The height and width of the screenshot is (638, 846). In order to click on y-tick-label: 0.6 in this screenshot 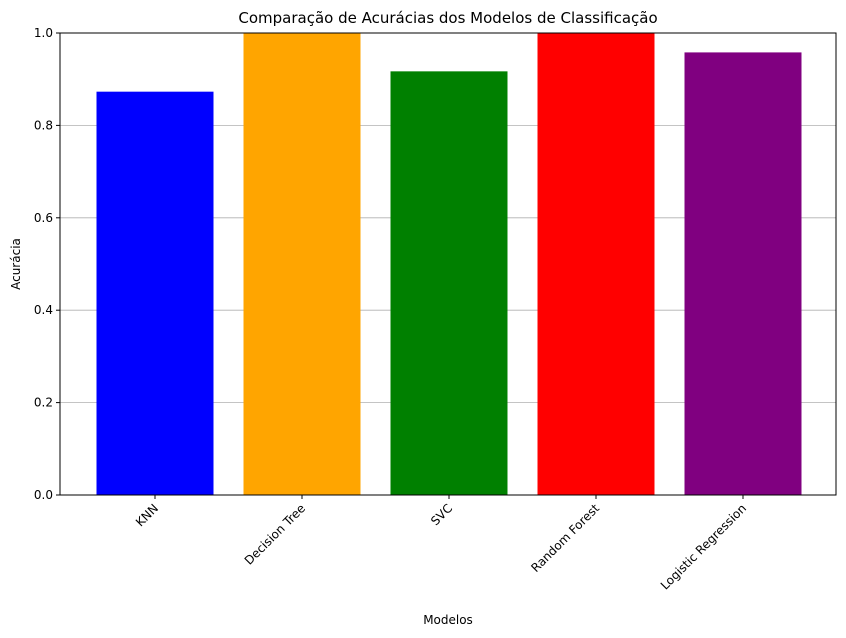, I will do `click(43, 218)`.